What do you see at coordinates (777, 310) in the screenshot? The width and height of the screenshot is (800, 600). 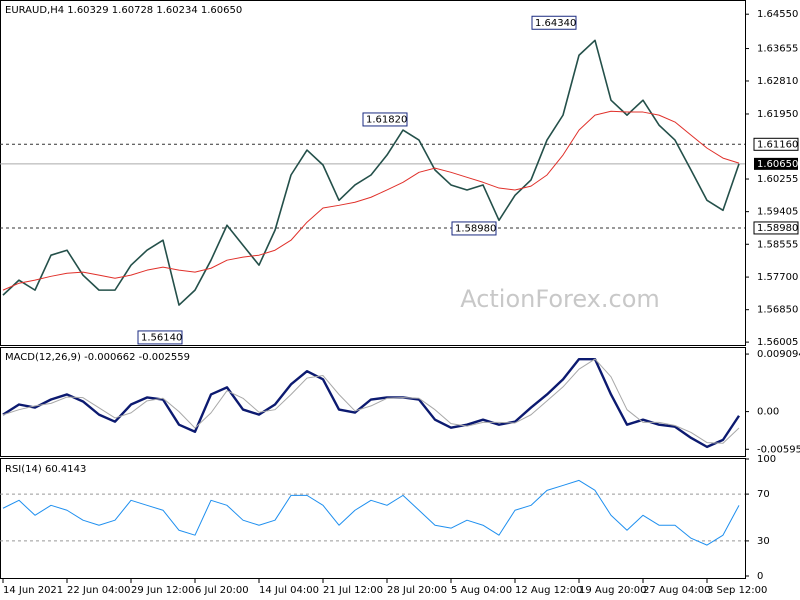 I see `y-tick-label: 1.56850` at bounding box center [777, 310].